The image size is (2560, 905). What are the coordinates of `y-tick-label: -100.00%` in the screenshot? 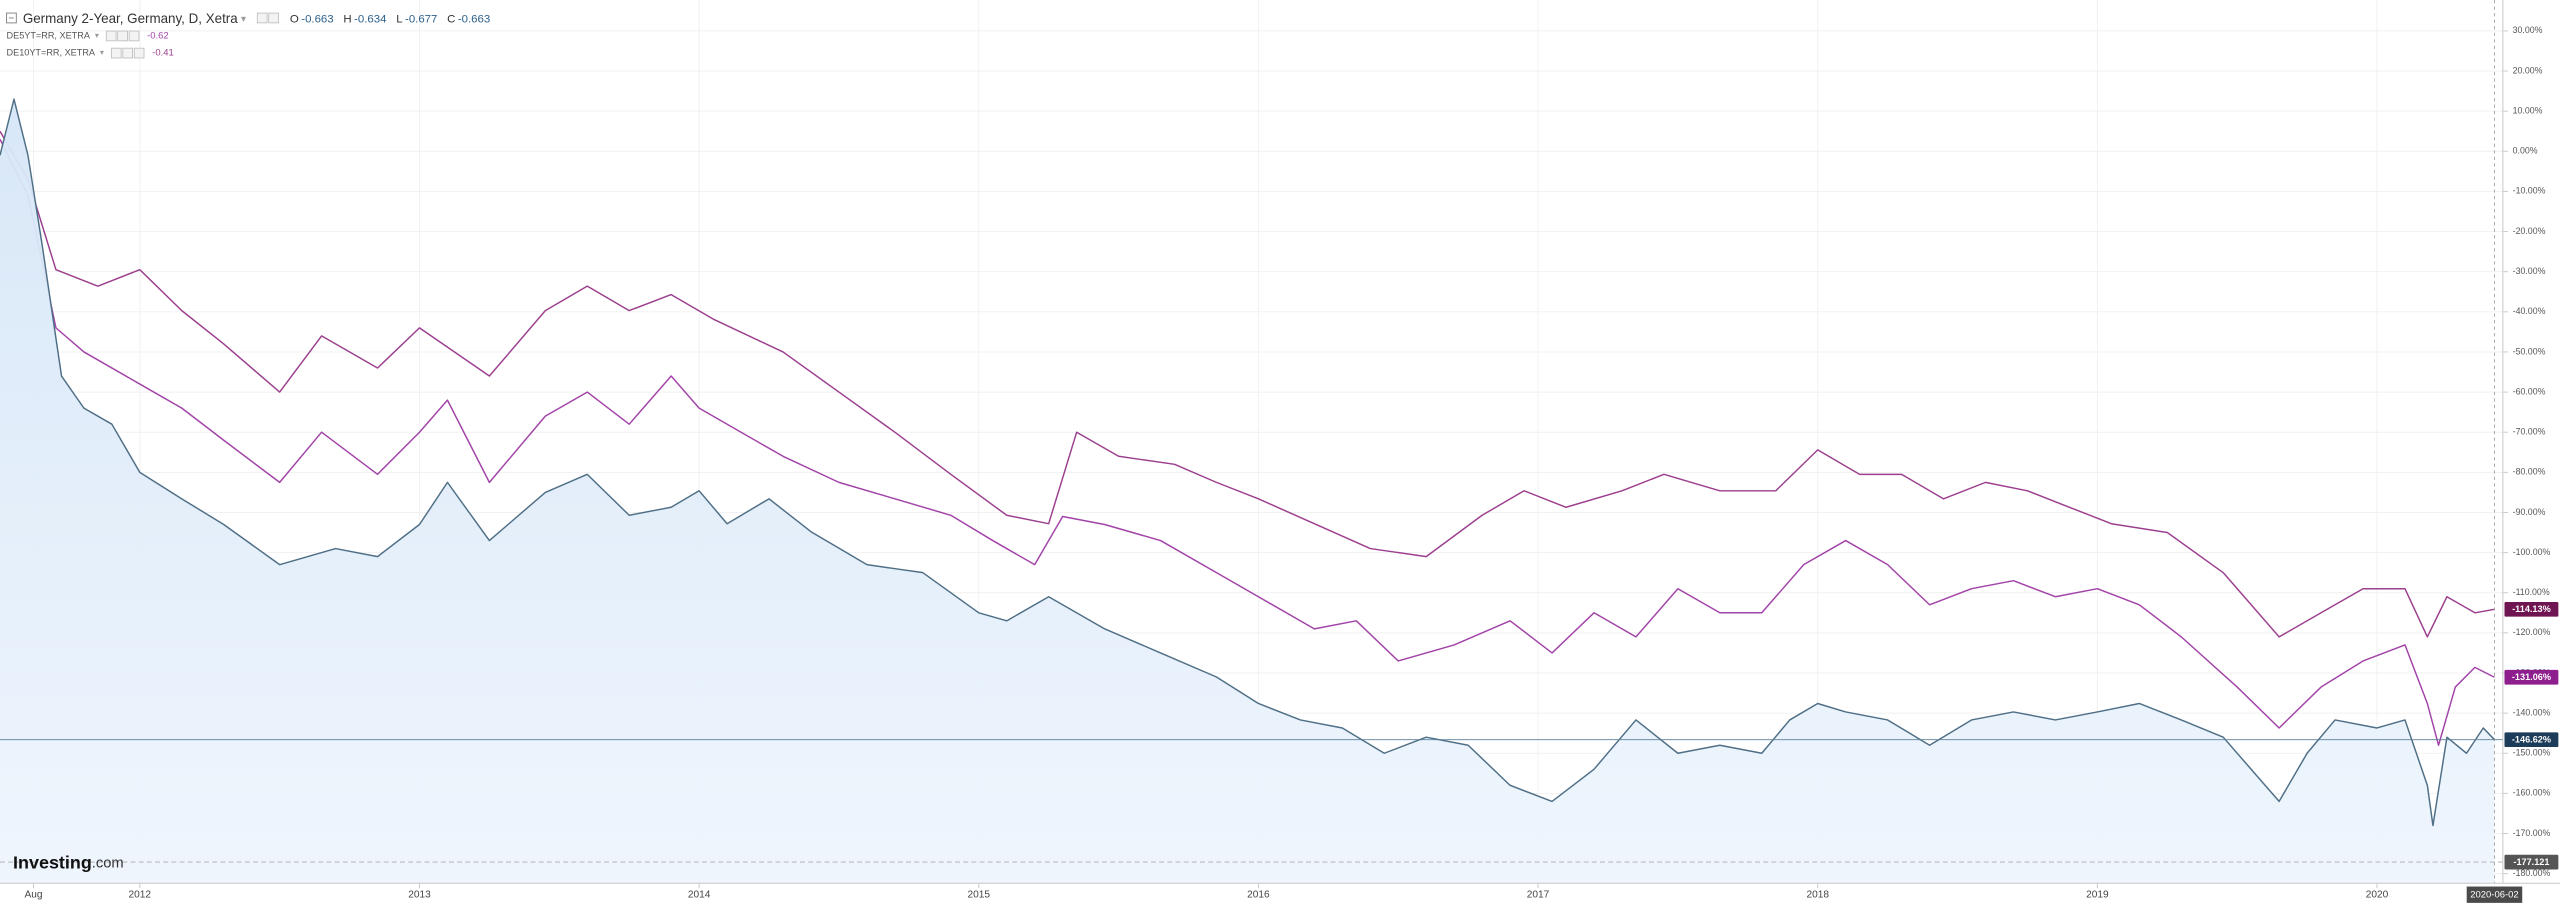 It's located at (2532, 552).